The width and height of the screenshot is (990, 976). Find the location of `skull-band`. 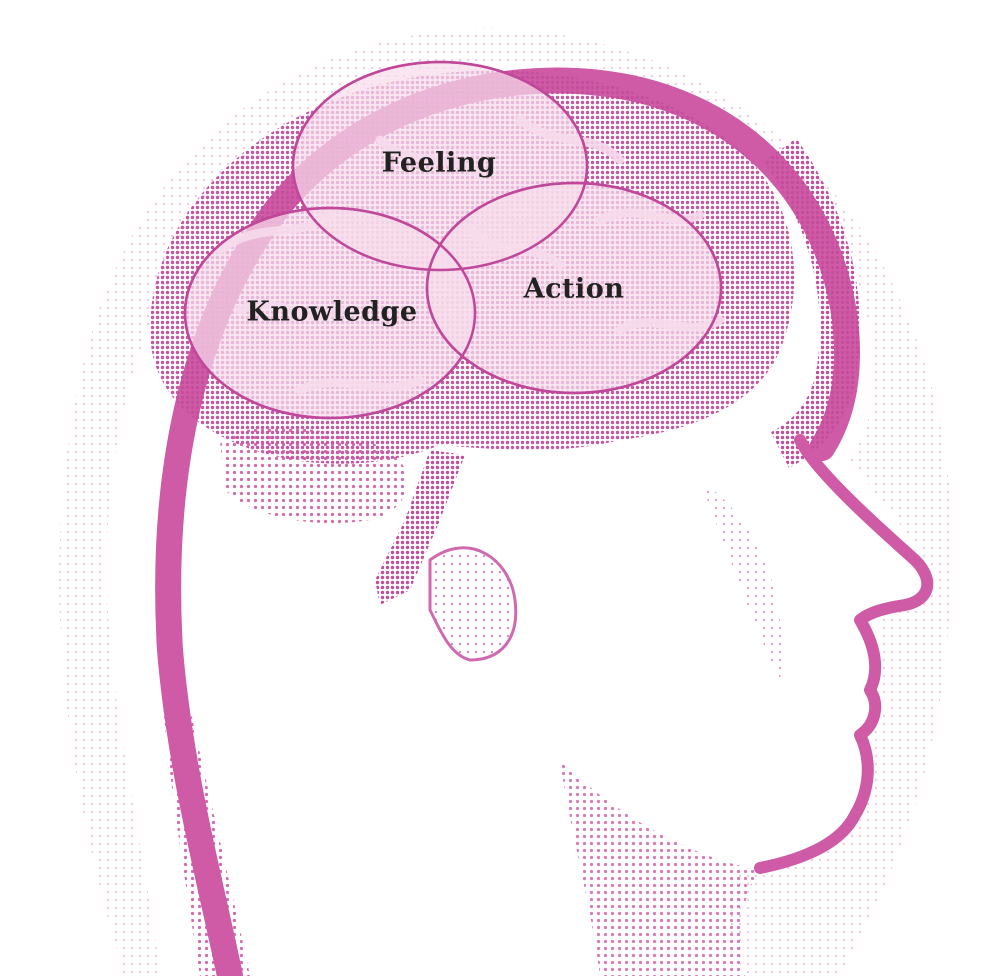

skull-band is located at coordinates (811, 303).